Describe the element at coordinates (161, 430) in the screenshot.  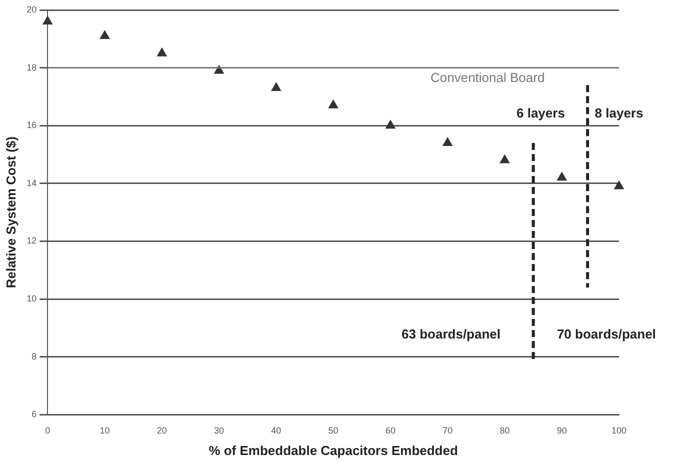
I see `x-tick-label: 20` at that location.